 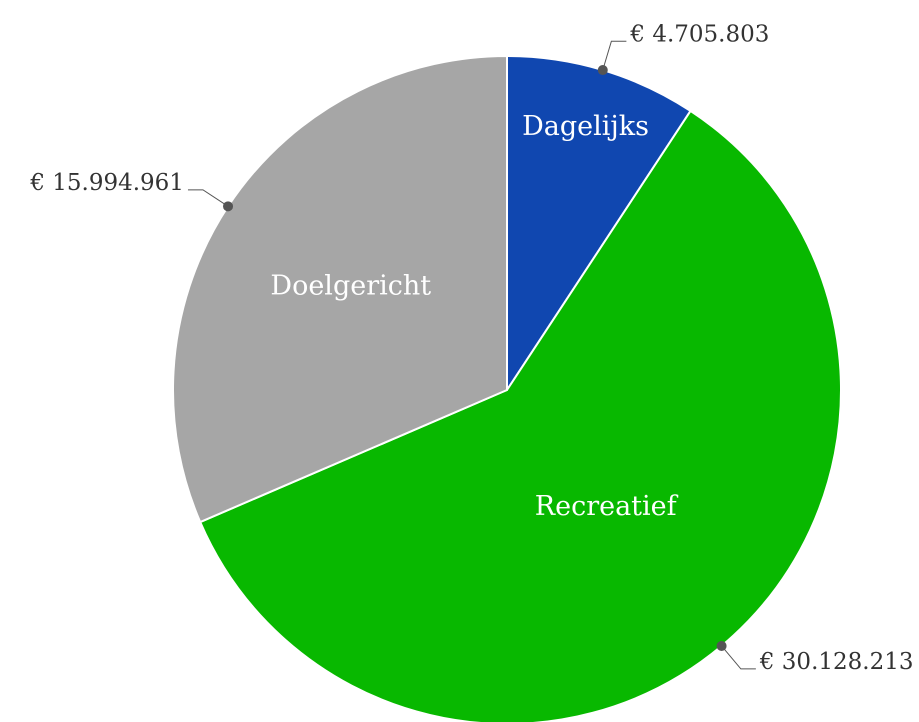 What do you see at coordinates (585, 126) in the screenshot?
I see `slice-label: Dagelijks` at bounding box center [585, 126].